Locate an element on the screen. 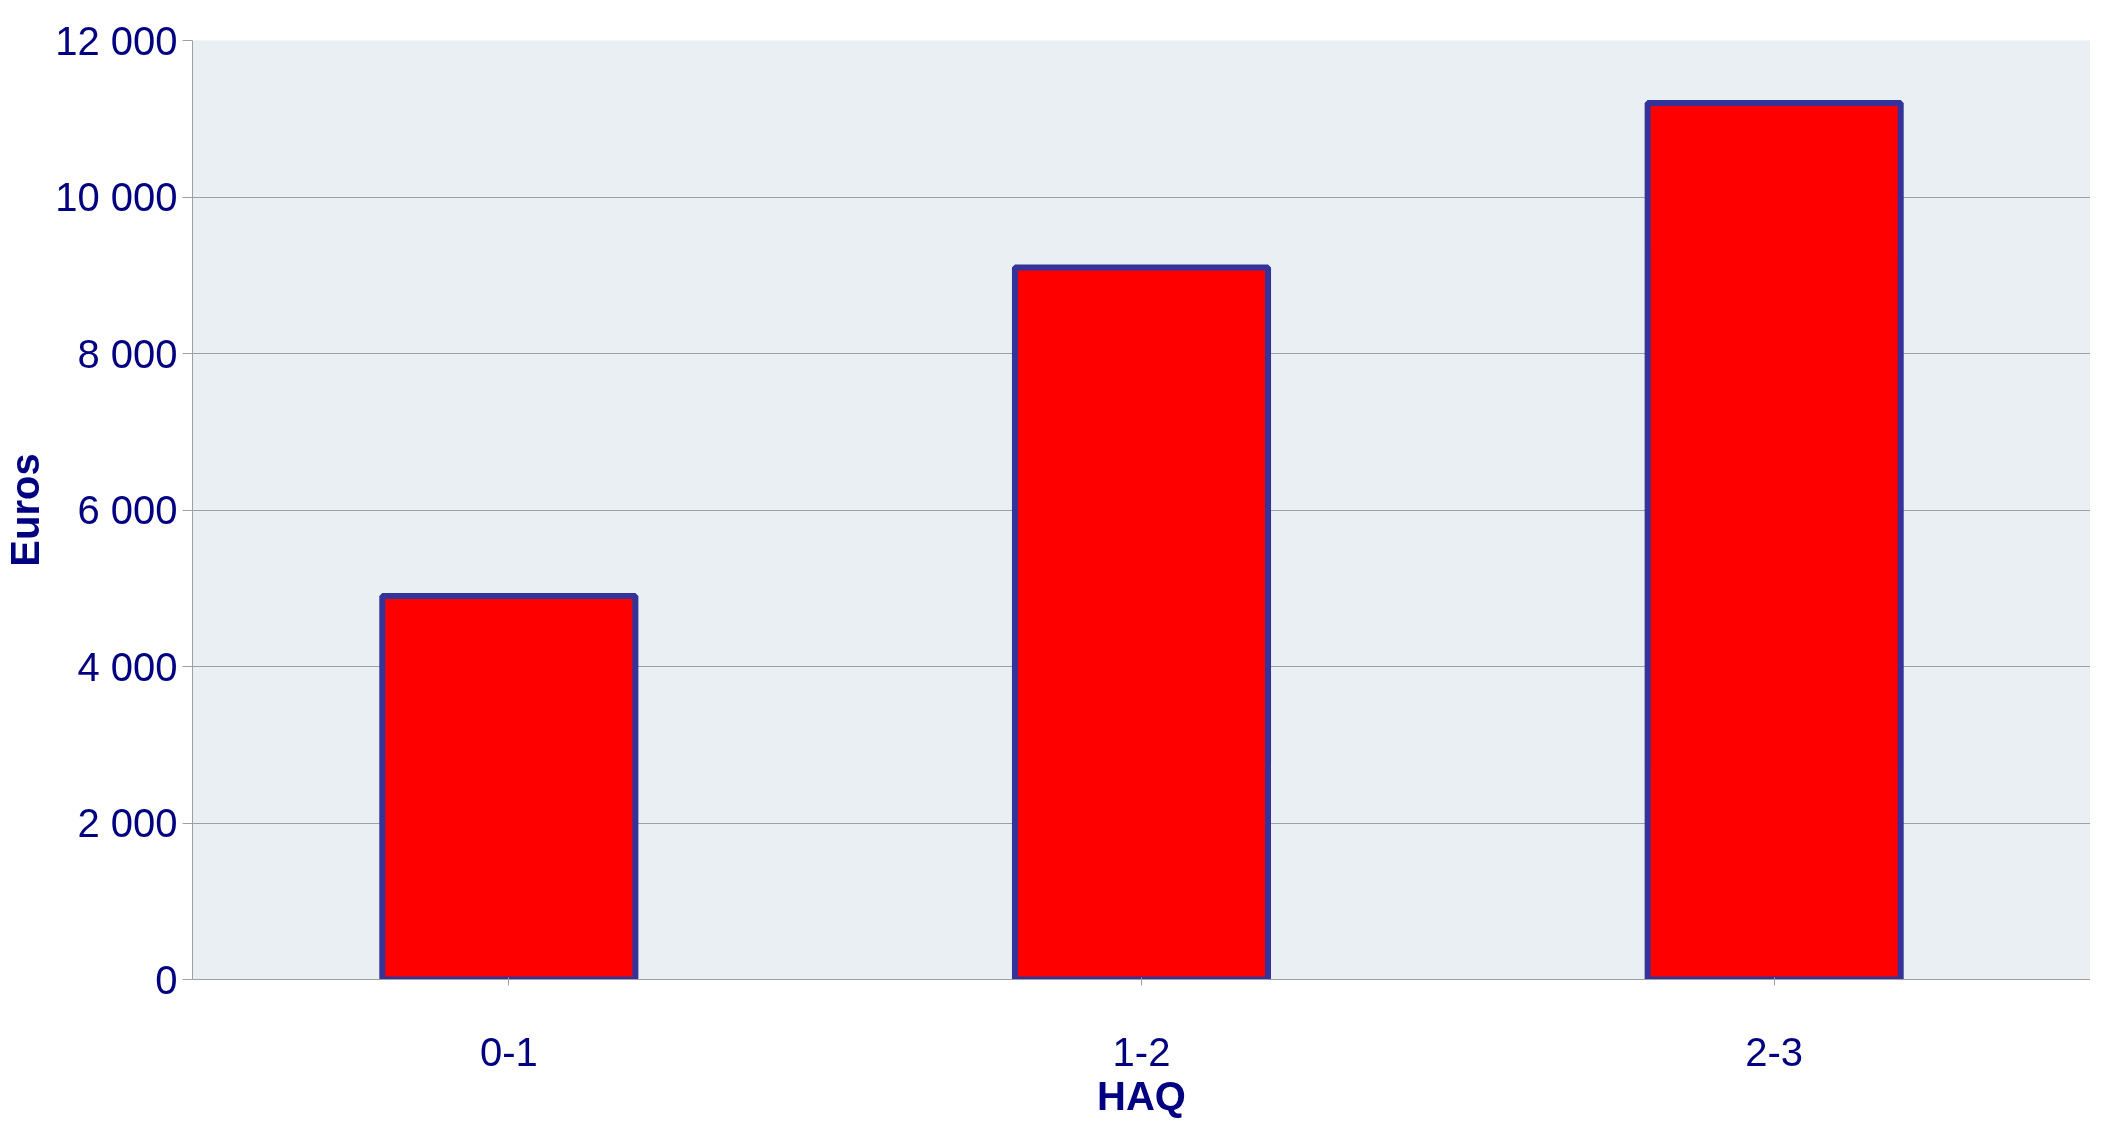 The height and width of the screenshot is (1131, 2105). y-tick-label: 8 000 is located at coordinates (127, 353).